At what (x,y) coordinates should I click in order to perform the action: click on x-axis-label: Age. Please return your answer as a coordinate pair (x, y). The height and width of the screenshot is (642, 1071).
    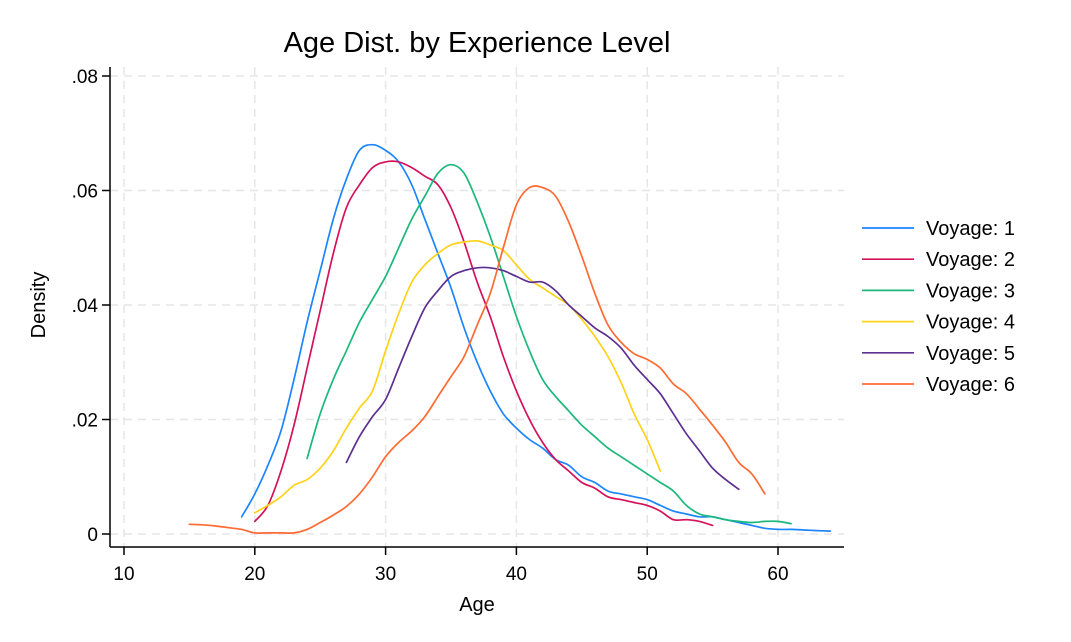
    Looking at the image, I should click on (477, 605).